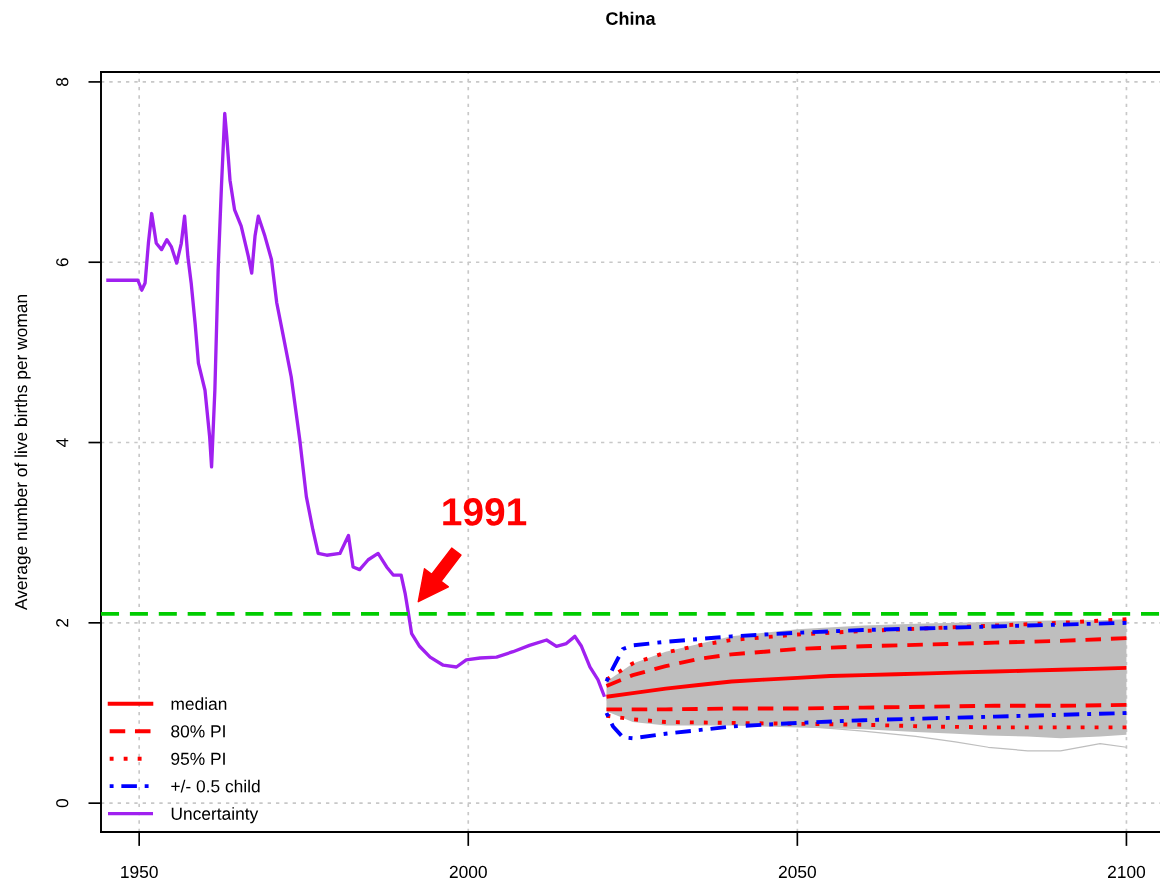 This screenshot has height=889, width=1160. Describe the element at coordinates (62, 81) in the screenshot. I see `y-tick-label: 8` at that location.